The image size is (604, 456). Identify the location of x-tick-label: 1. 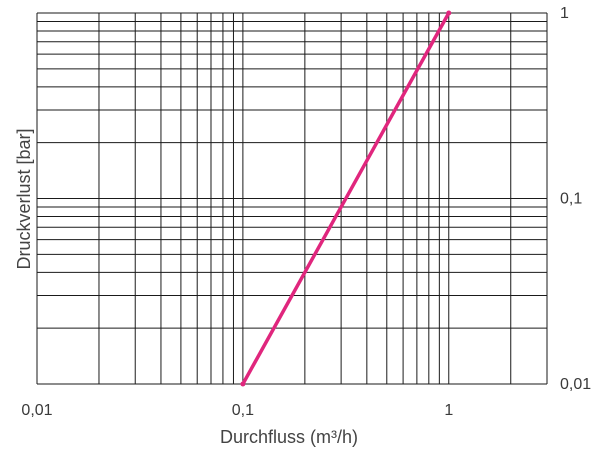
(448, 410).